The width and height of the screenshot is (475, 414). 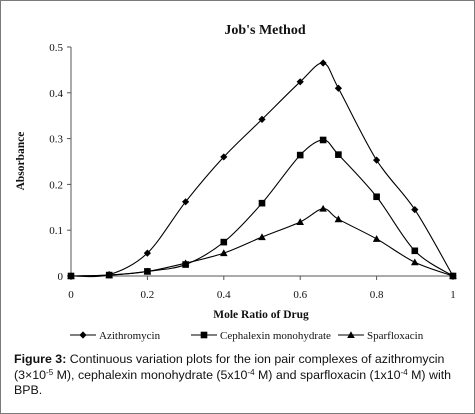 I want to click on caption-exponent-1: -5, so click(x=50, y=372).